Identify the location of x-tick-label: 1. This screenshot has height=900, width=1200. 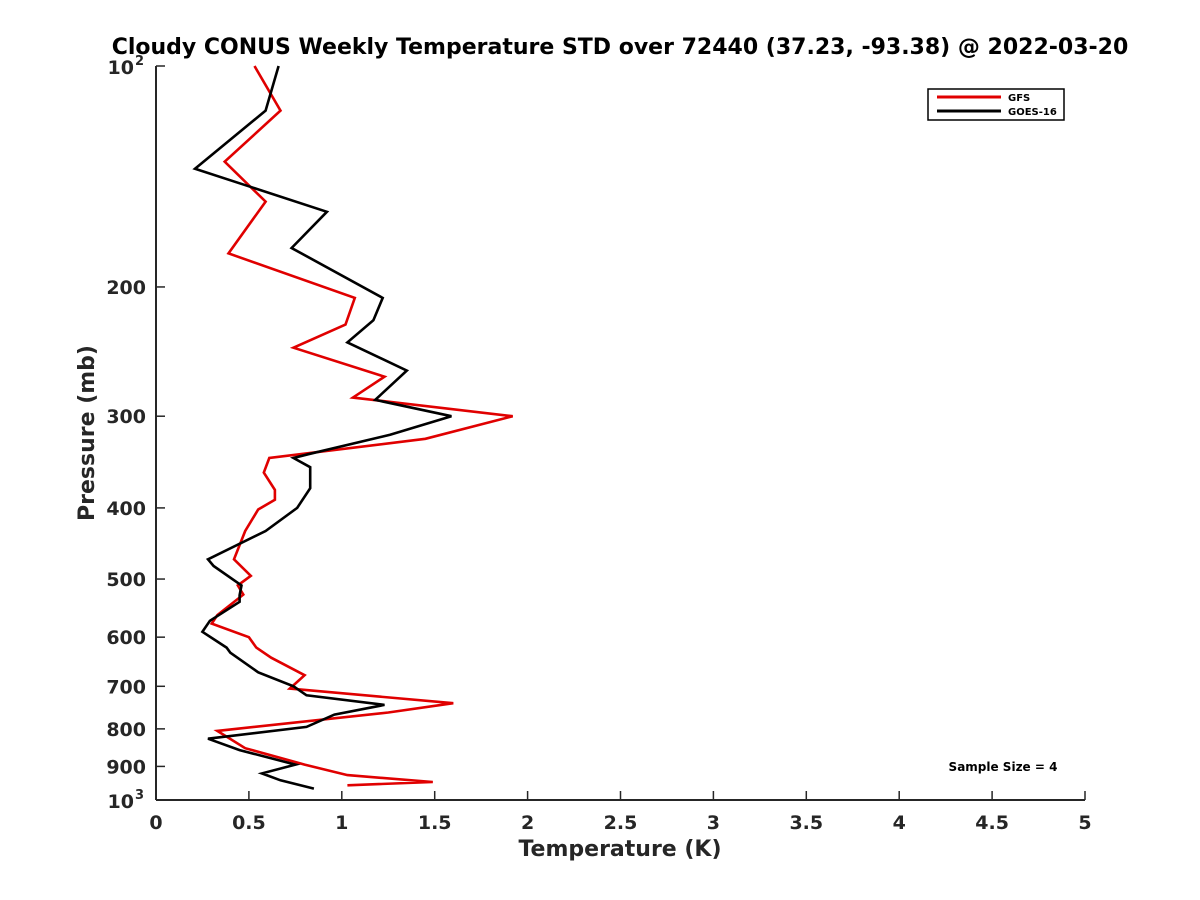
(341, 823).